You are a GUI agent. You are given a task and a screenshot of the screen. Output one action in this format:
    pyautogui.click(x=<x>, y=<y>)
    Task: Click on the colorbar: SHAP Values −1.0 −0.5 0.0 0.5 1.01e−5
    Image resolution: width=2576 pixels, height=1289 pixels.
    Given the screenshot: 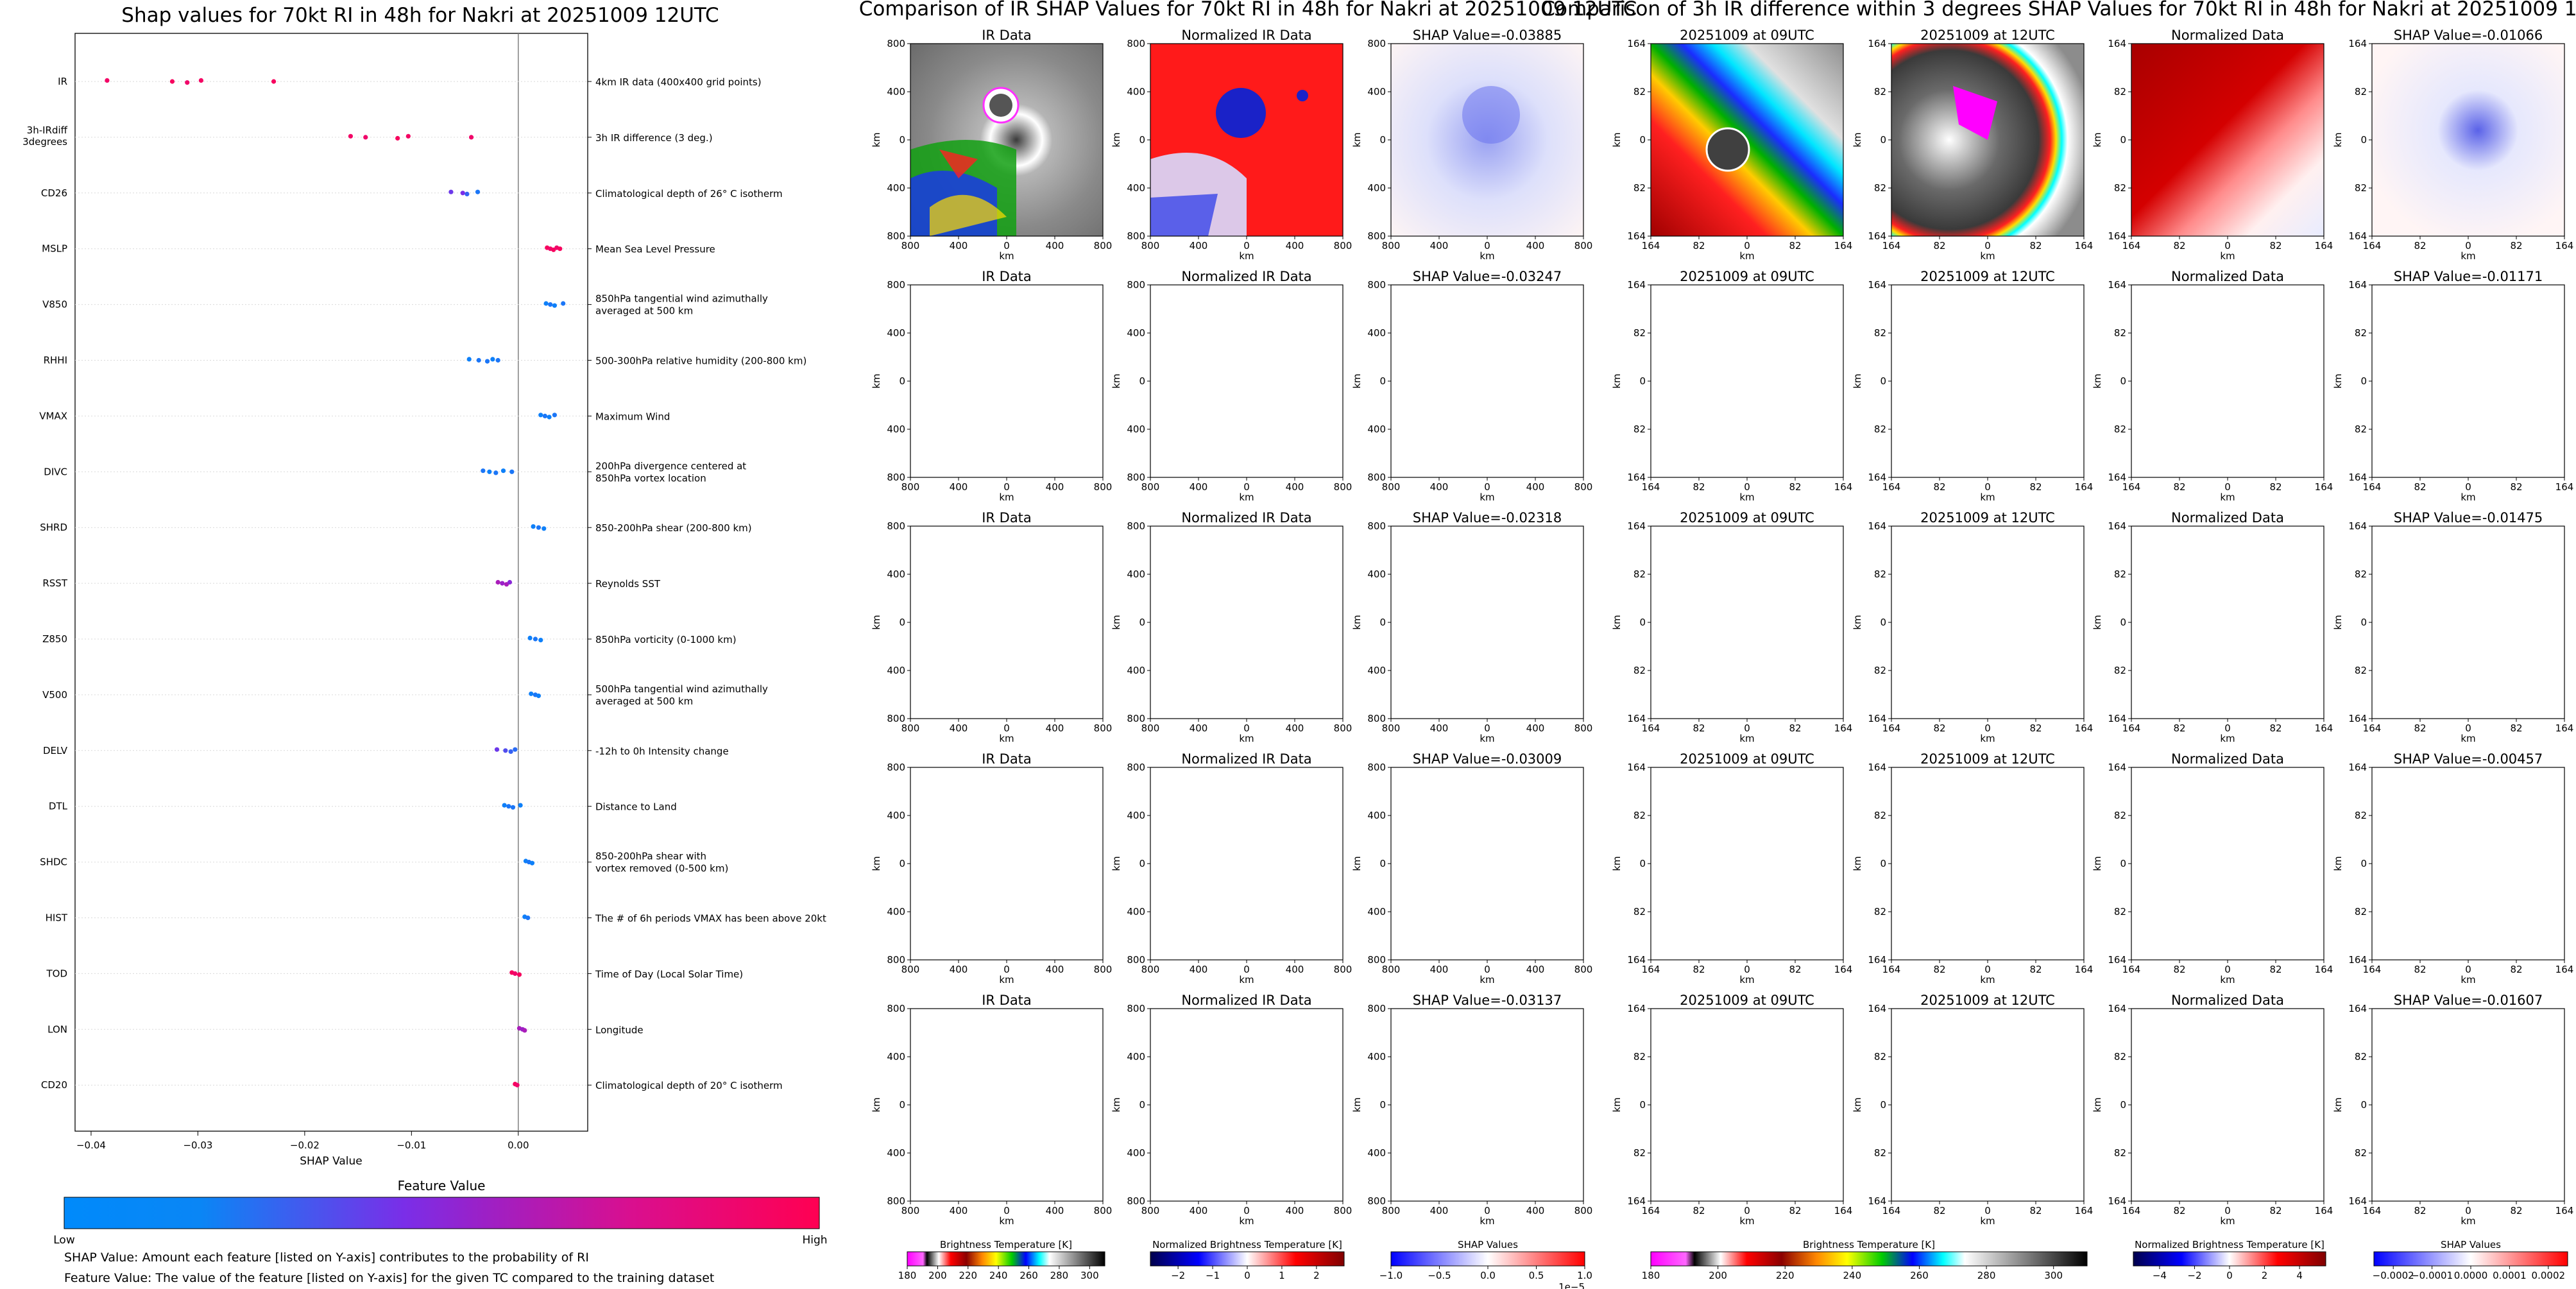 What is the action you would take?
    pyautogui.click(x=1485, y=1264)
    